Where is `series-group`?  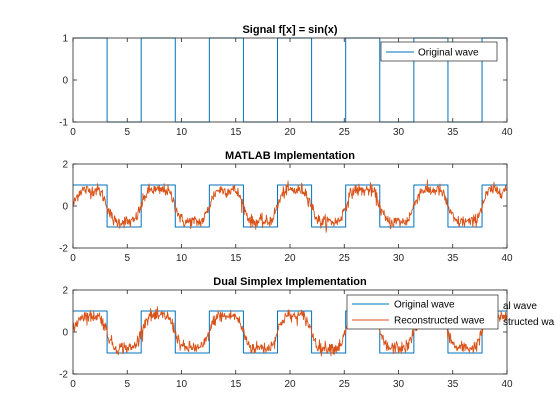
series-group is located at coordinates (290, 206).